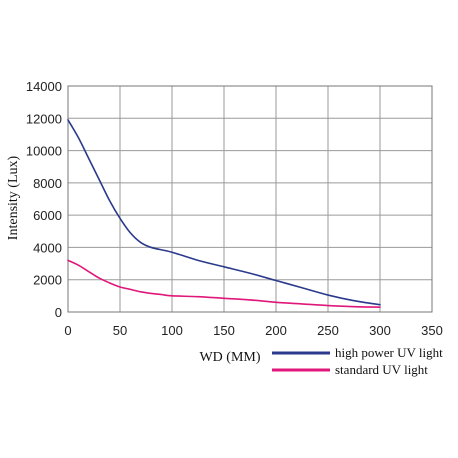 This screenshot has height=458, width=458. What do you see at coordinates (432, 330) in the screenshot?
I see `x-tick-label: 350` at bounding box center [432, 330].